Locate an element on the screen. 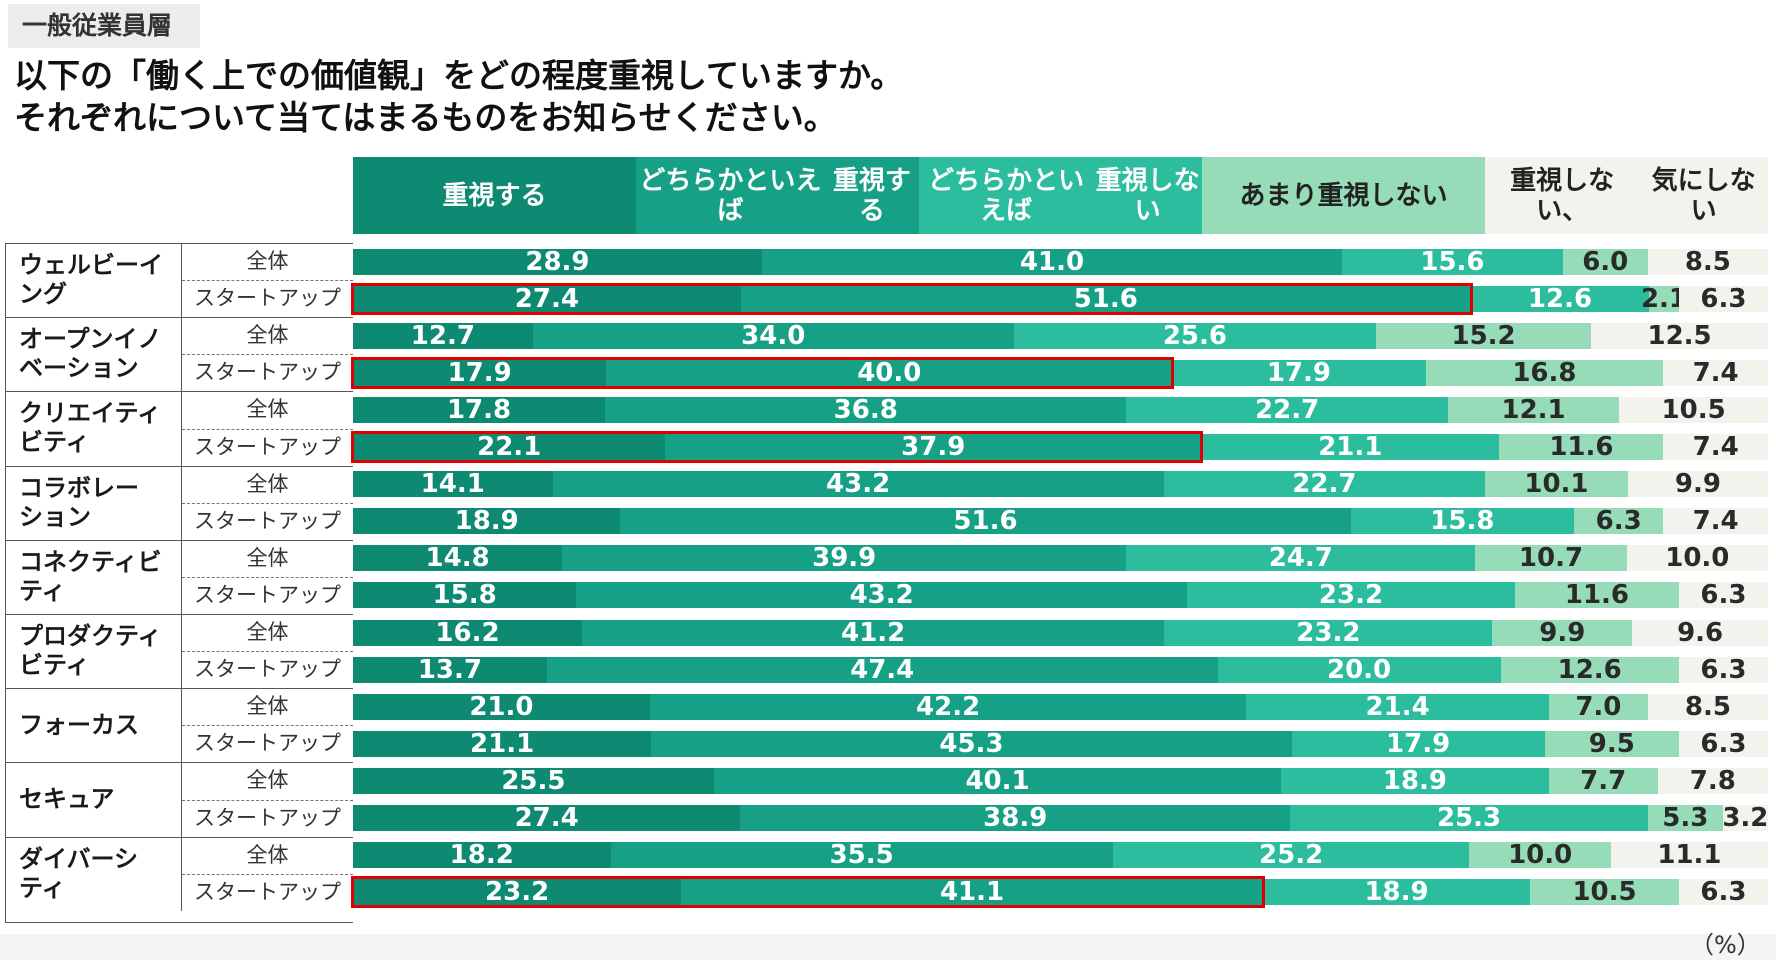 The image size is (1776, 960). category-label: ダイバーシ ティ is located at coordinates (93, 873).